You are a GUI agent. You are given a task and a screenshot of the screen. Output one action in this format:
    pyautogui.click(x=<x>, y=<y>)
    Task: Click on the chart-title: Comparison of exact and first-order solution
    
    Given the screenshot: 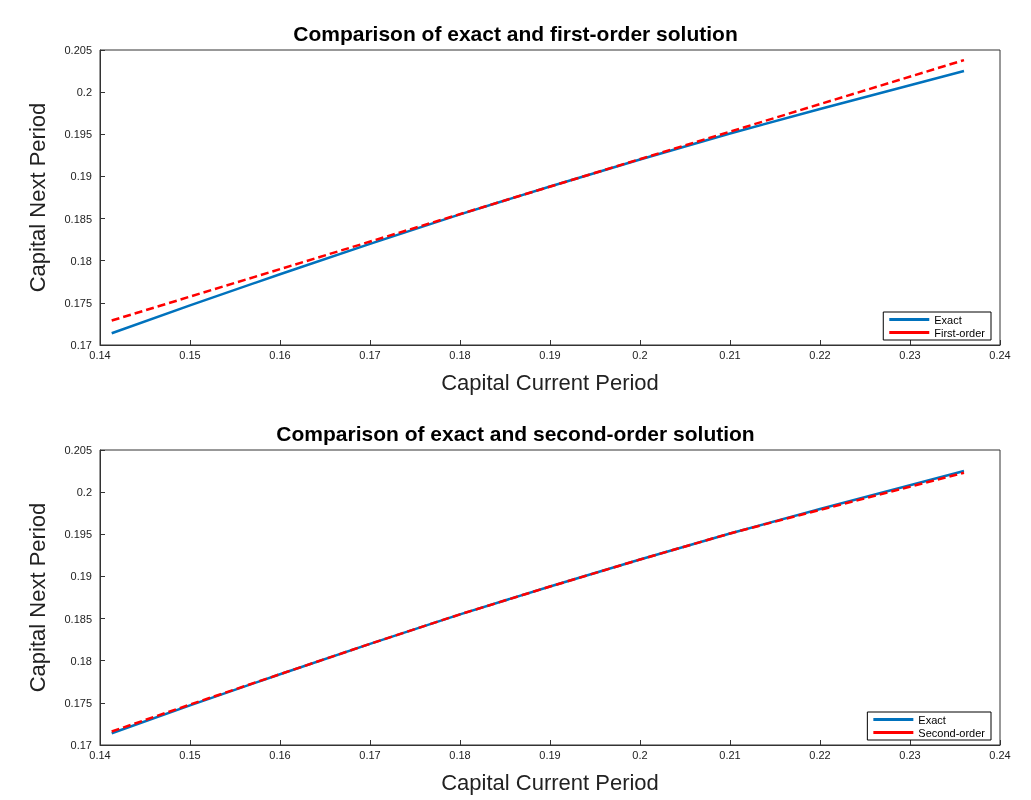 What is the action you would take?
    pyautogui.click(x=515, y=33)
    